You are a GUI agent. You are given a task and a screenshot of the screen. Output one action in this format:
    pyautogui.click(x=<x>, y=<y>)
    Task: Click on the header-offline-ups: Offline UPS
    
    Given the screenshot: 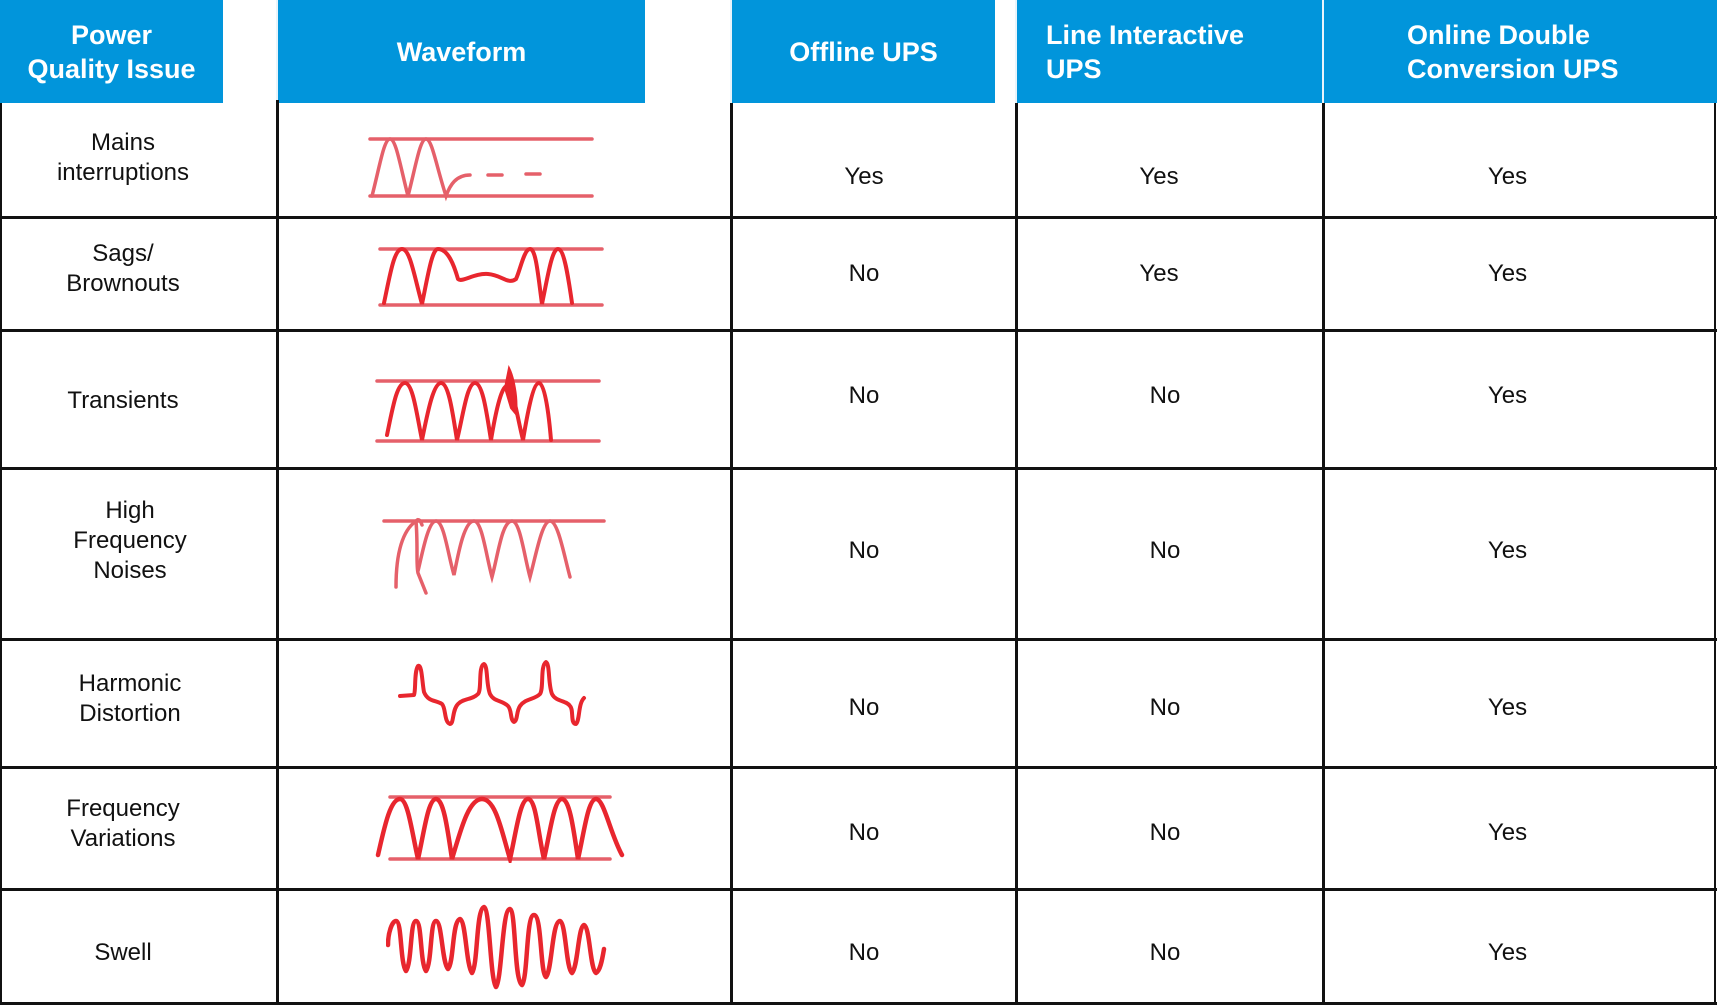 What is the action you would take?
    pyautogui.click(x=863, y=51)
    